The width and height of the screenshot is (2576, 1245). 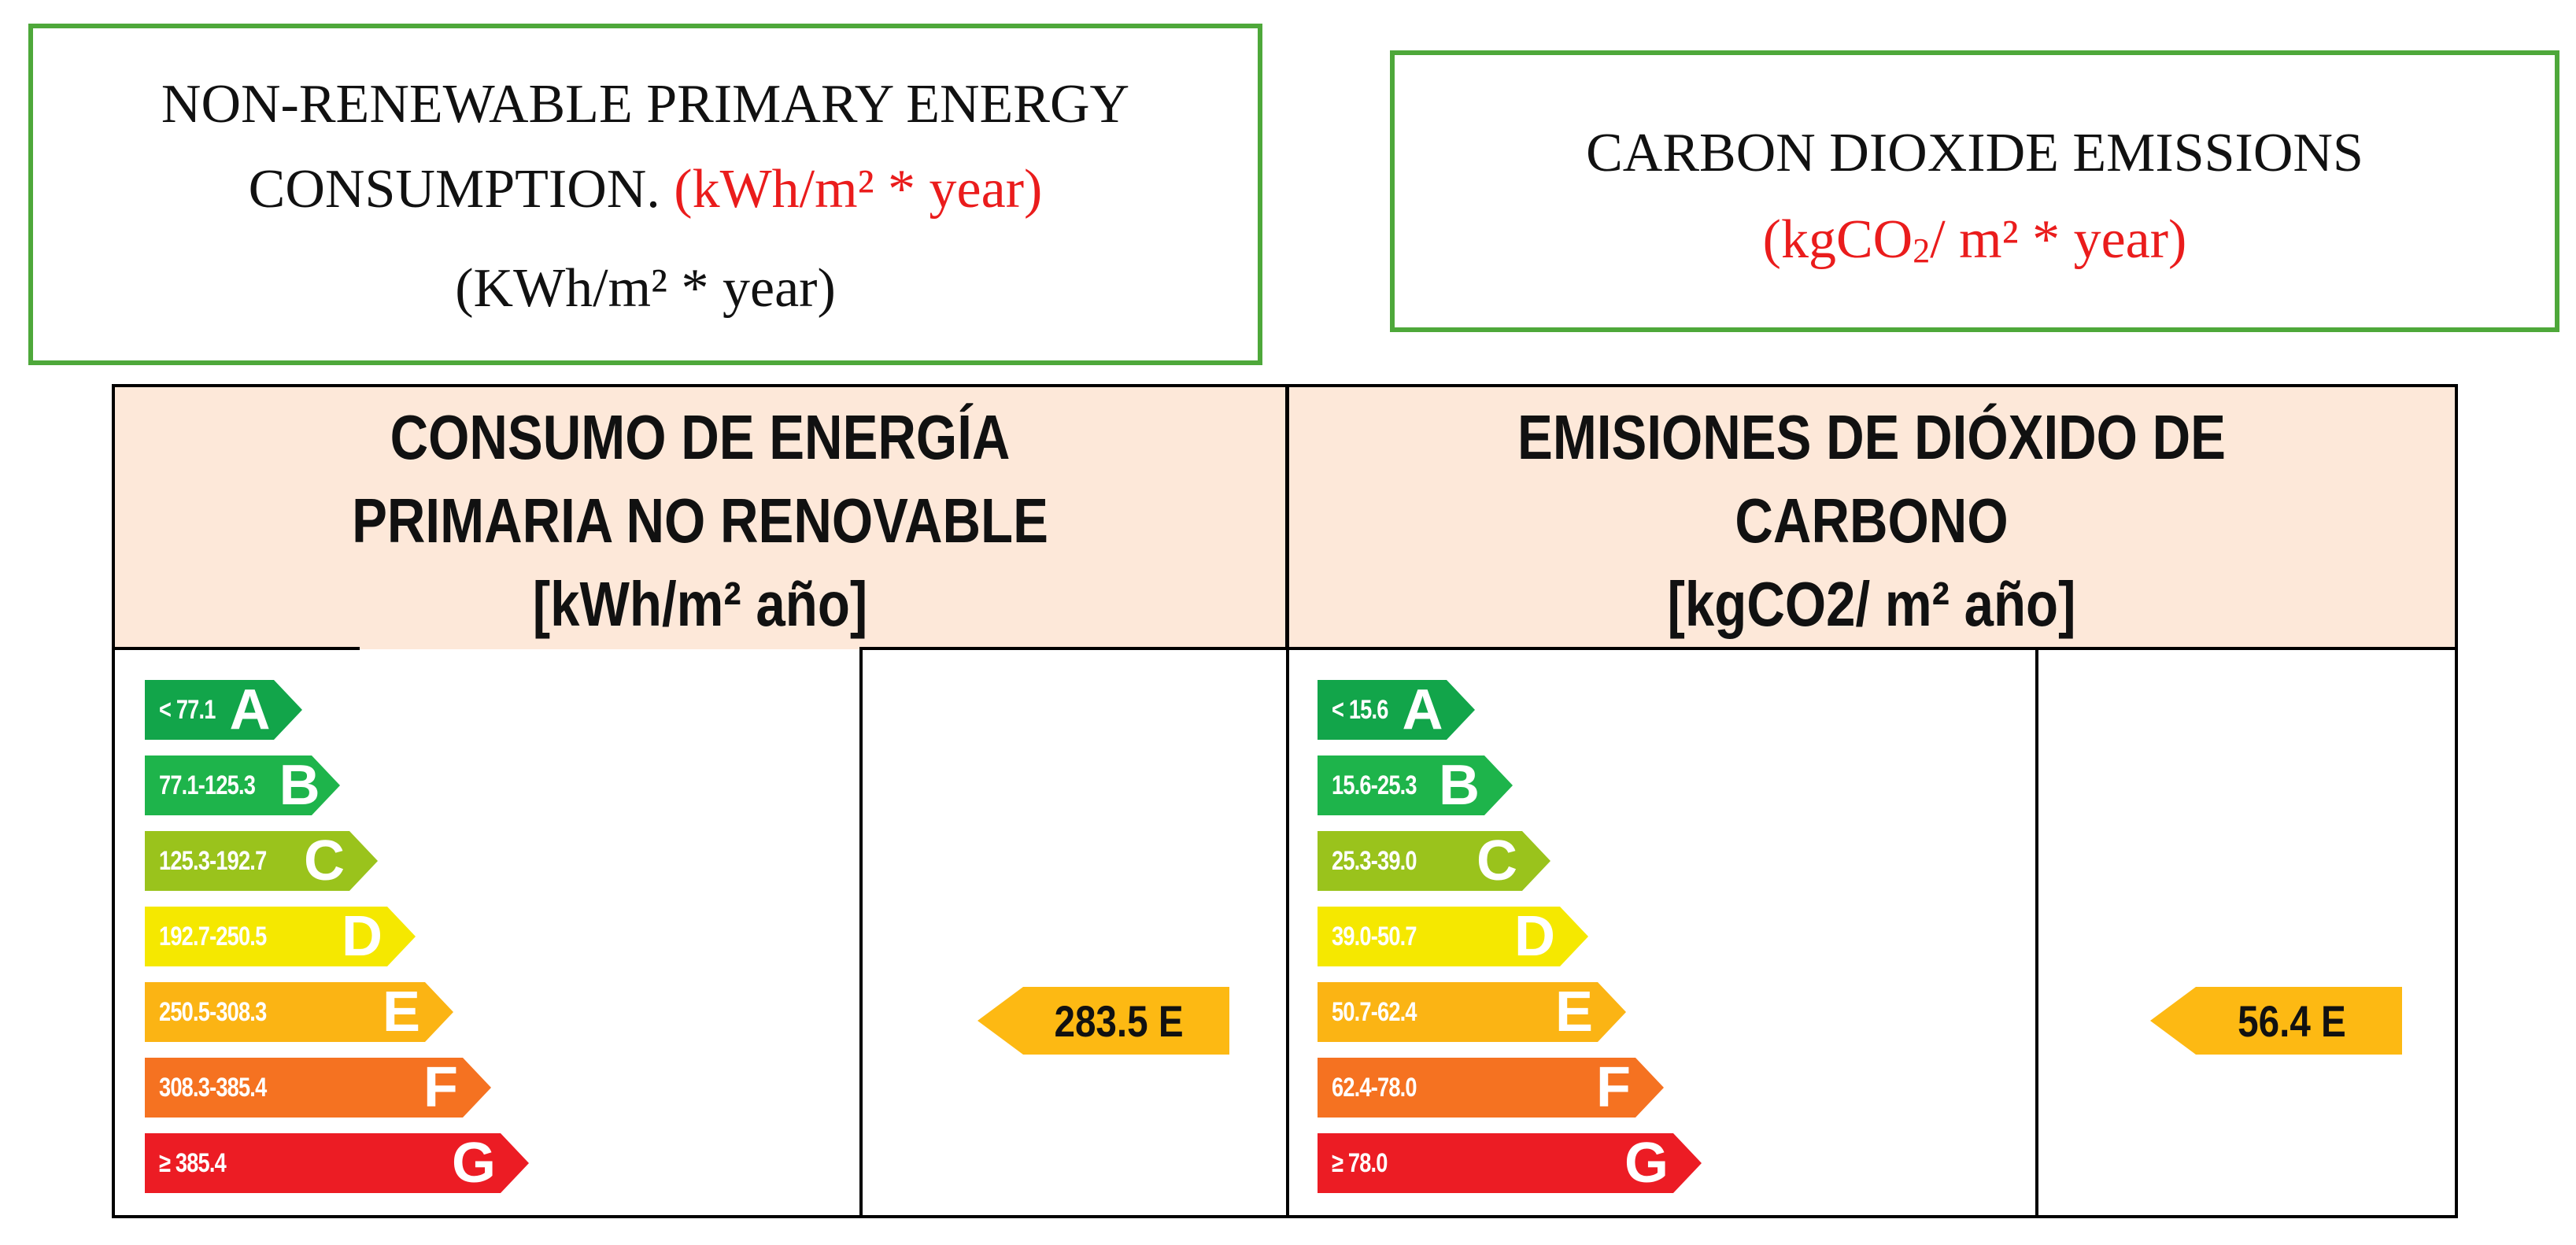 I want to click on energy-band-letter: E, so click(x=401, y=1013).